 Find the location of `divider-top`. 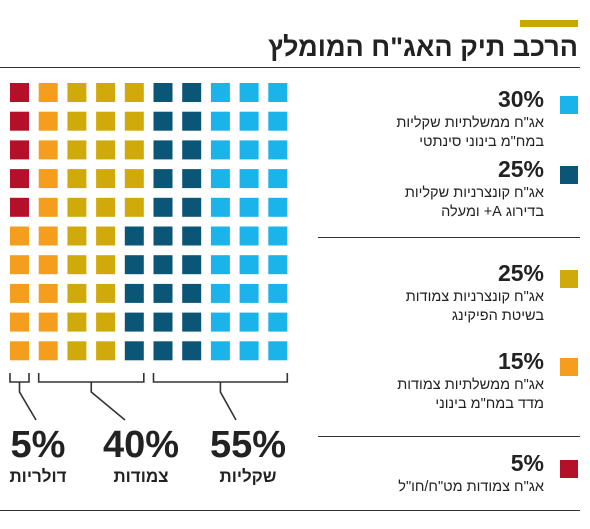

divider-top is located at coordinates (290, 67).